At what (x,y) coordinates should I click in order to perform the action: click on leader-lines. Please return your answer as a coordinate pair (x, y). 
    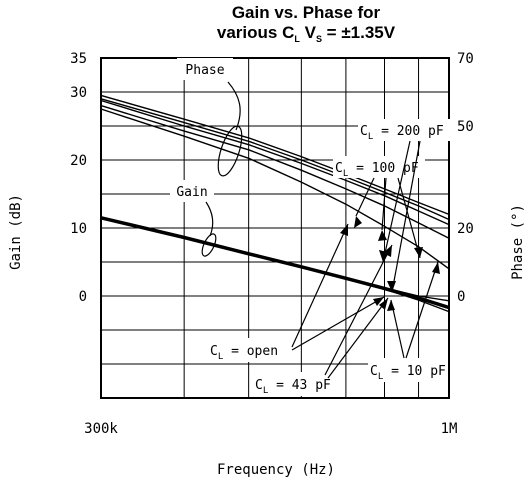
    Looking at the image, I should click on (365, 259).